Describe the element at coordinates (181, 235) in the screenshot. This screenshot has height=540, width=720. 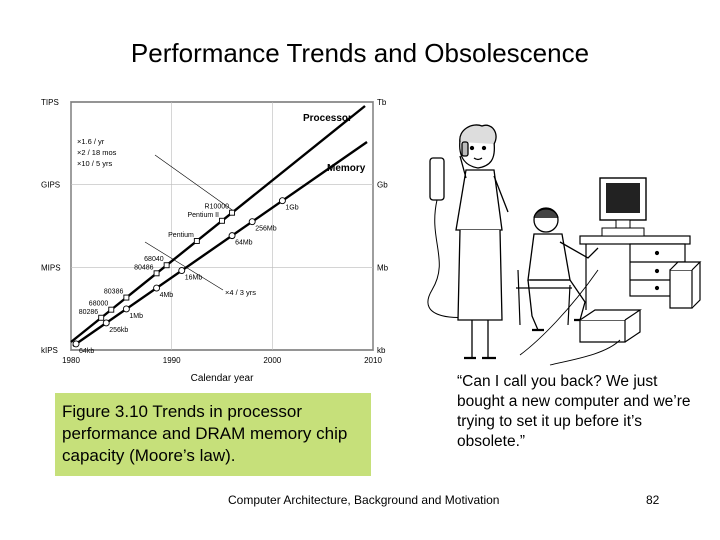
I see `processor-point-label: Pentium` at that location.